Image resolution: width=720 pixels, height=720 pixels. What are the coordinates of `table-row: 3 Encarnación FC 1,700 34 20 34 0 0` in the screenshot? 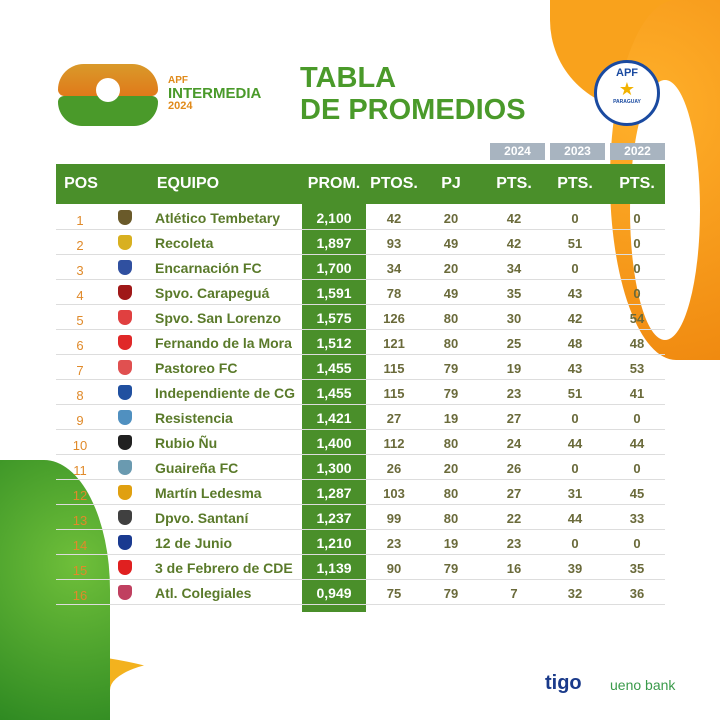 It's located at (360, 267).